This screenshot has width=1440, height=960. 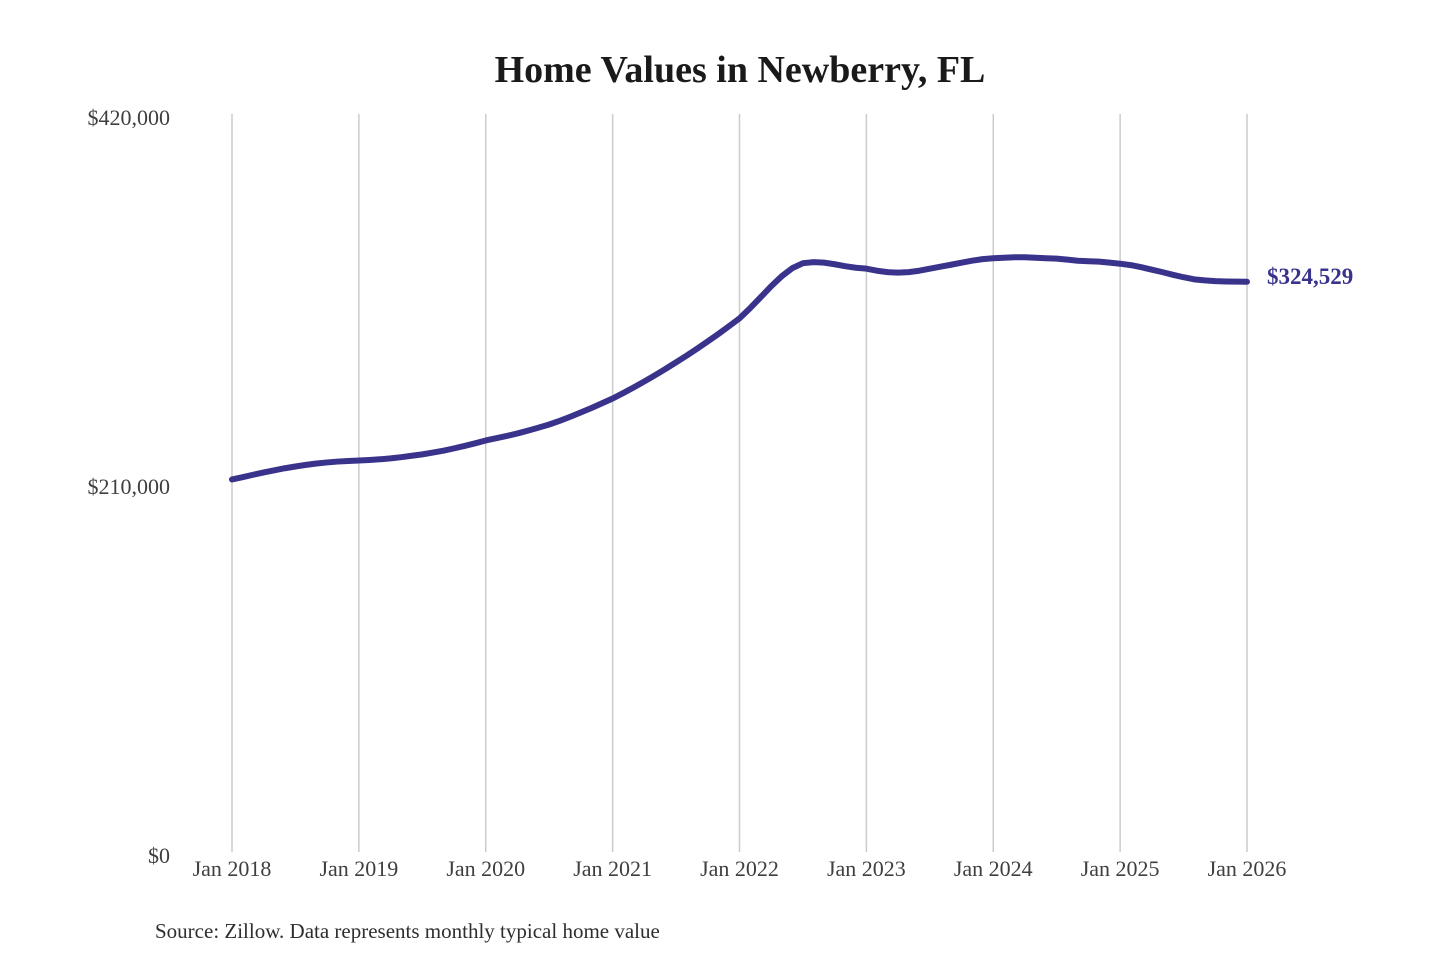 I want to click on x-tick-label: Jan 2024, so click(x=993, y=868).